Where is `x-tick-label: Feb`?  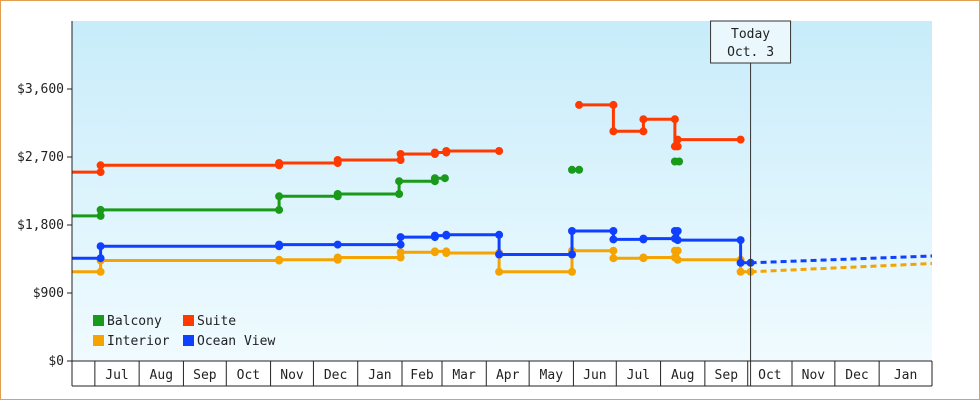
x-tick-label: Feb is located at coordinates (422, 375).